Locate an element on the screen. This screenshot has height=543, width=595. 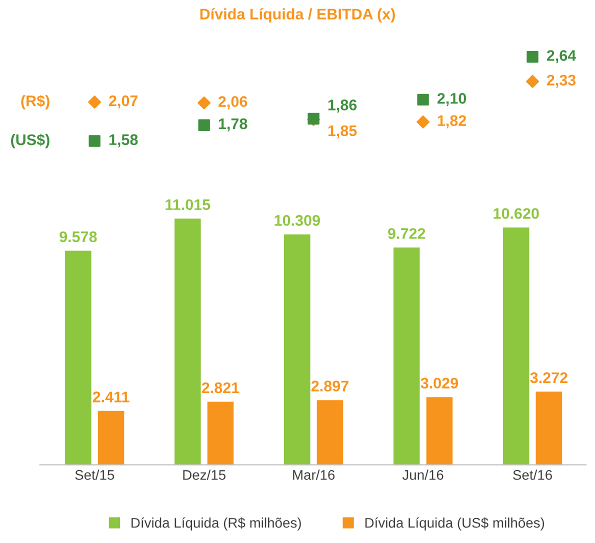
data-label: 2,07 is located at coordinates (123, 101).